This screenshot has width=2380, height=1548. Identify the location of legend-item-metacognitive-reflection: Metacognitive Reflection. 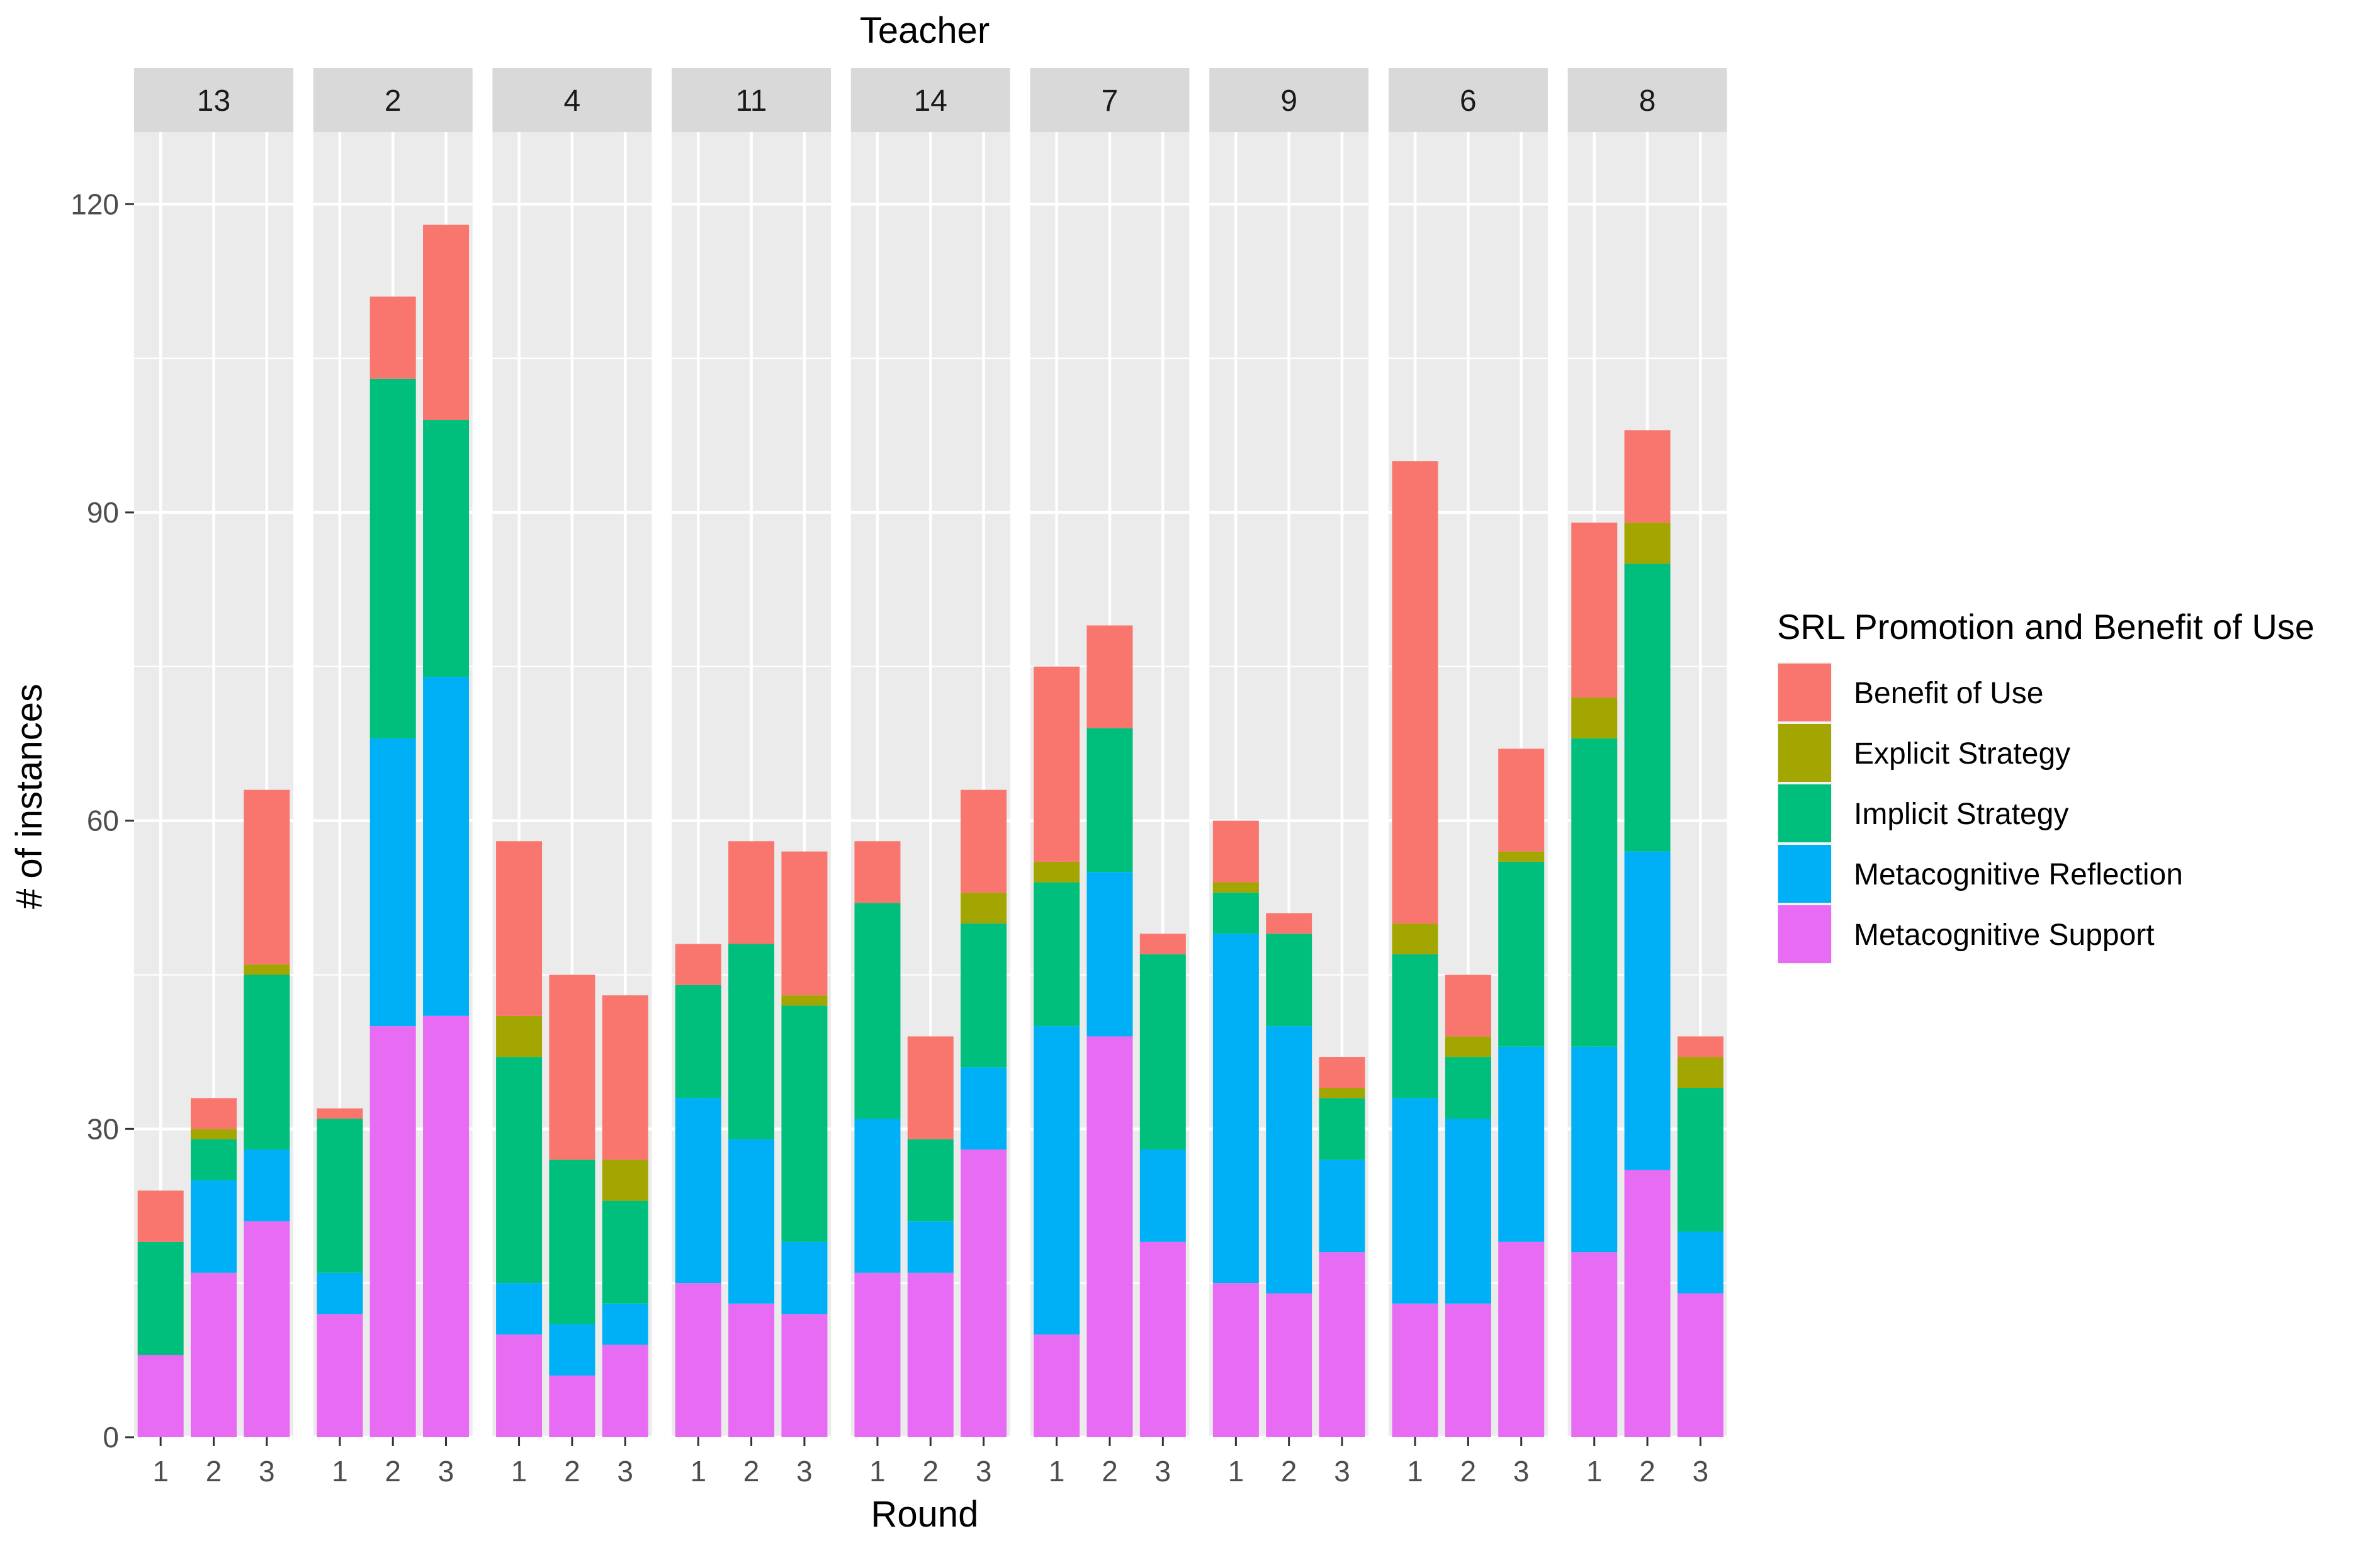
(1980, 874).